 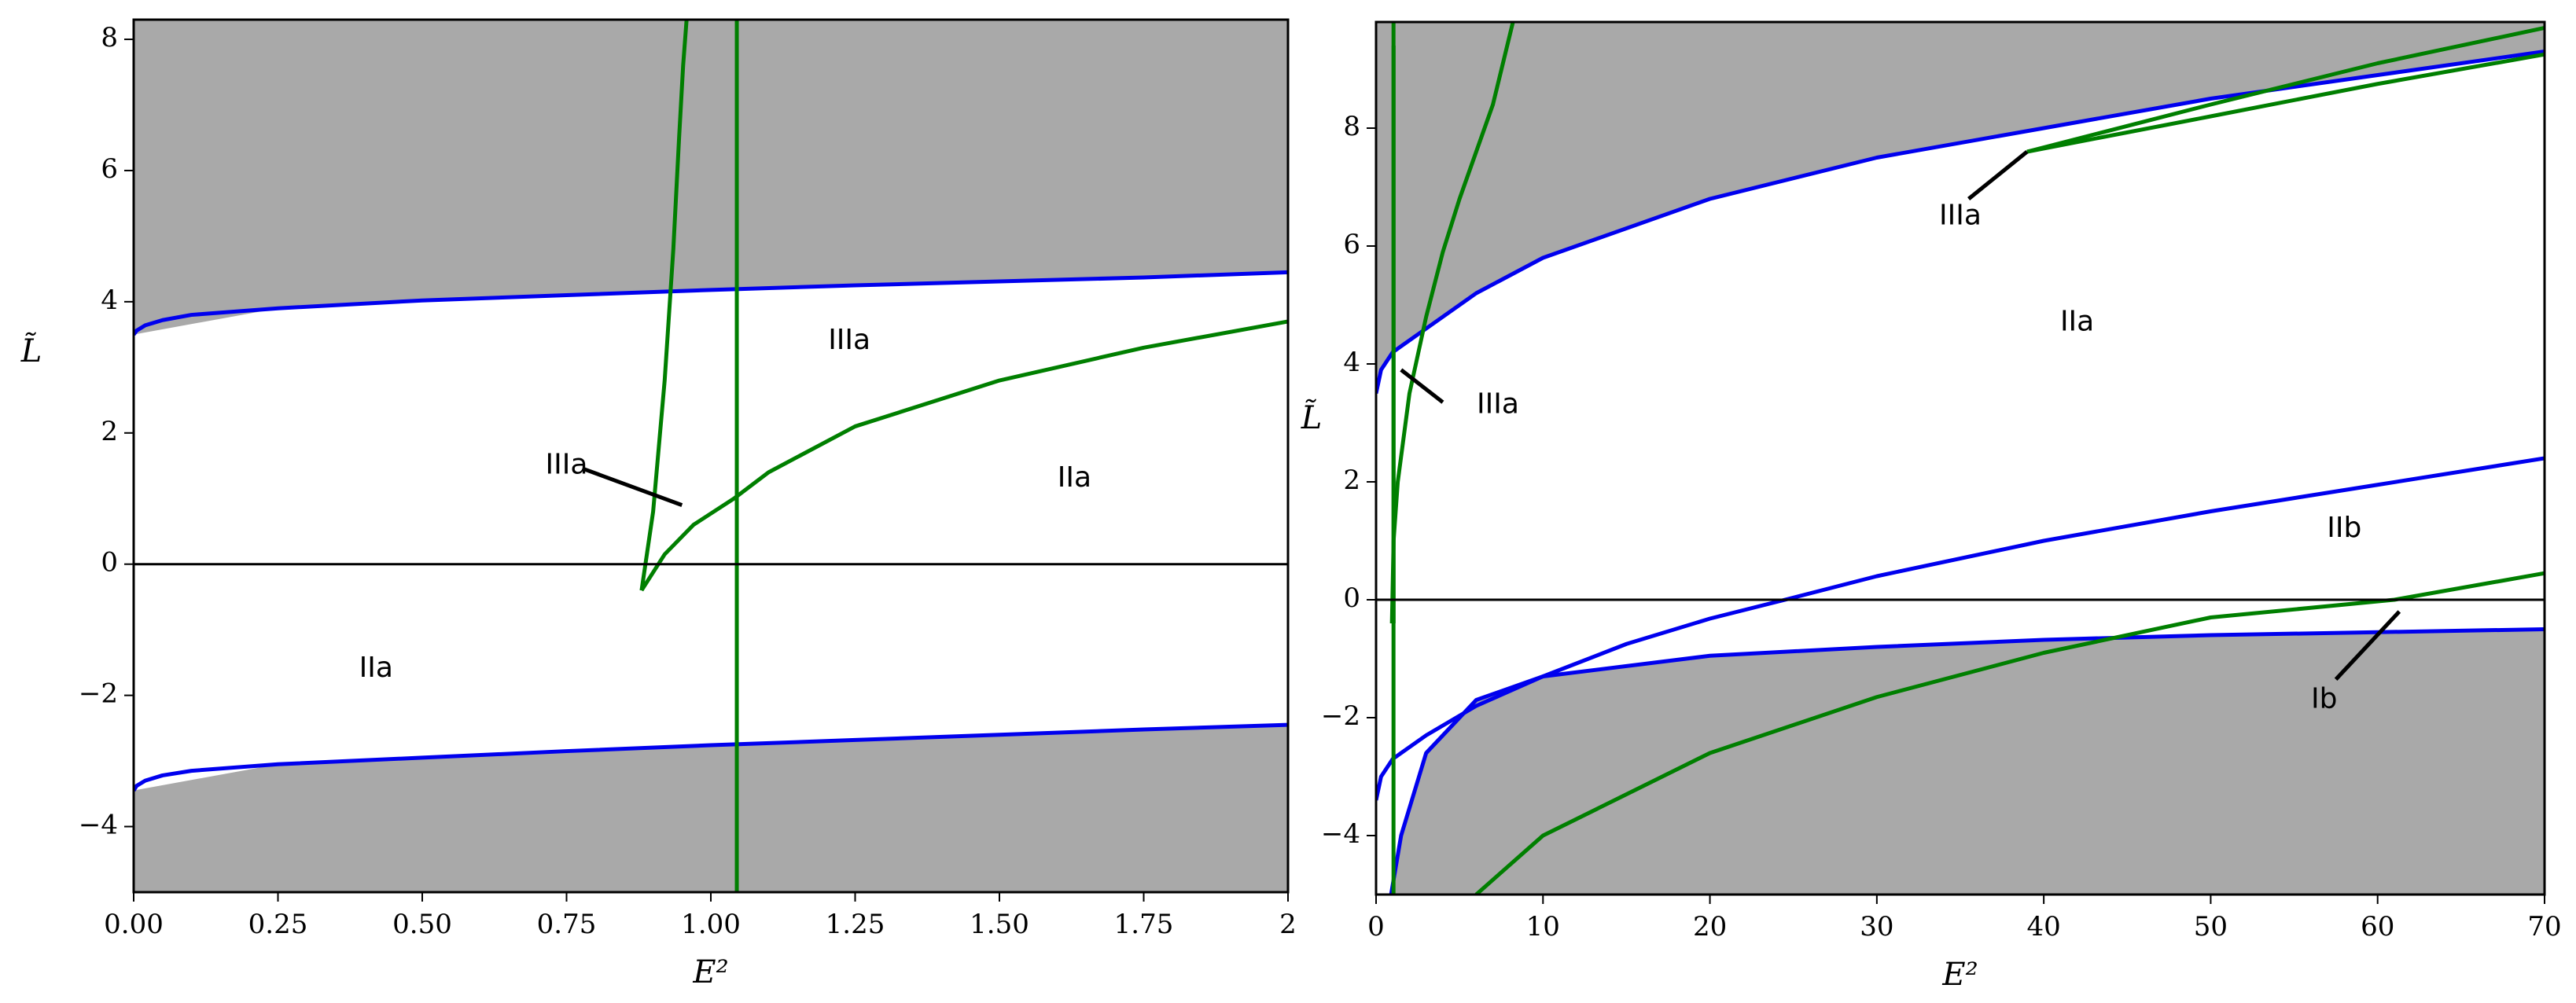 I want to click on x-tick-label: 0.00, so click(x=134, y=924).